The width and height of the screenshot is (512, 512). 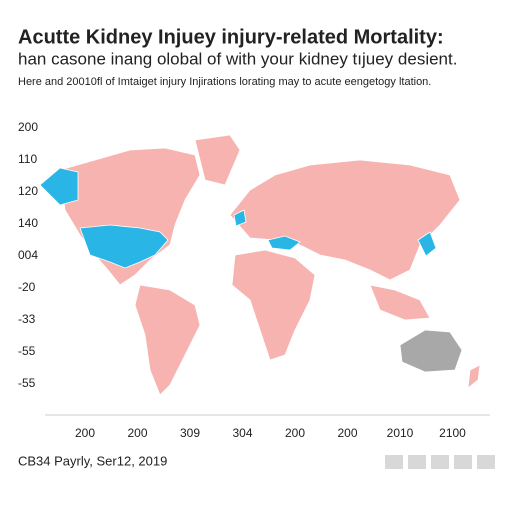 I want to click on left-label: 140, so click(x=28, y=223).